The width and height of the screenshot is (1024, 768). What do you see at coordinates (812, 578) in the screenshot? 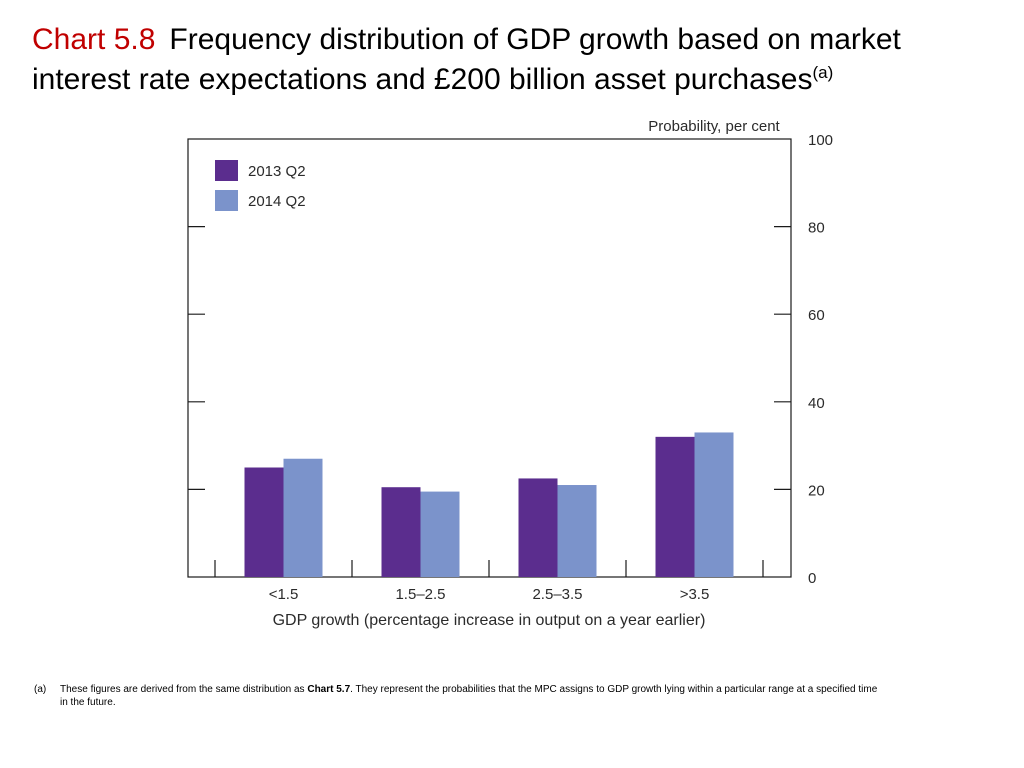
I see `y-tick-label: 0` at bounding box center [812, 578].